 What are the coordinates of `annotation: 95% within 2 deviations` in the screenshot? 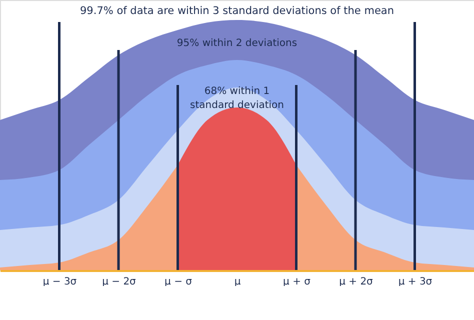 It's located at (237, 43).